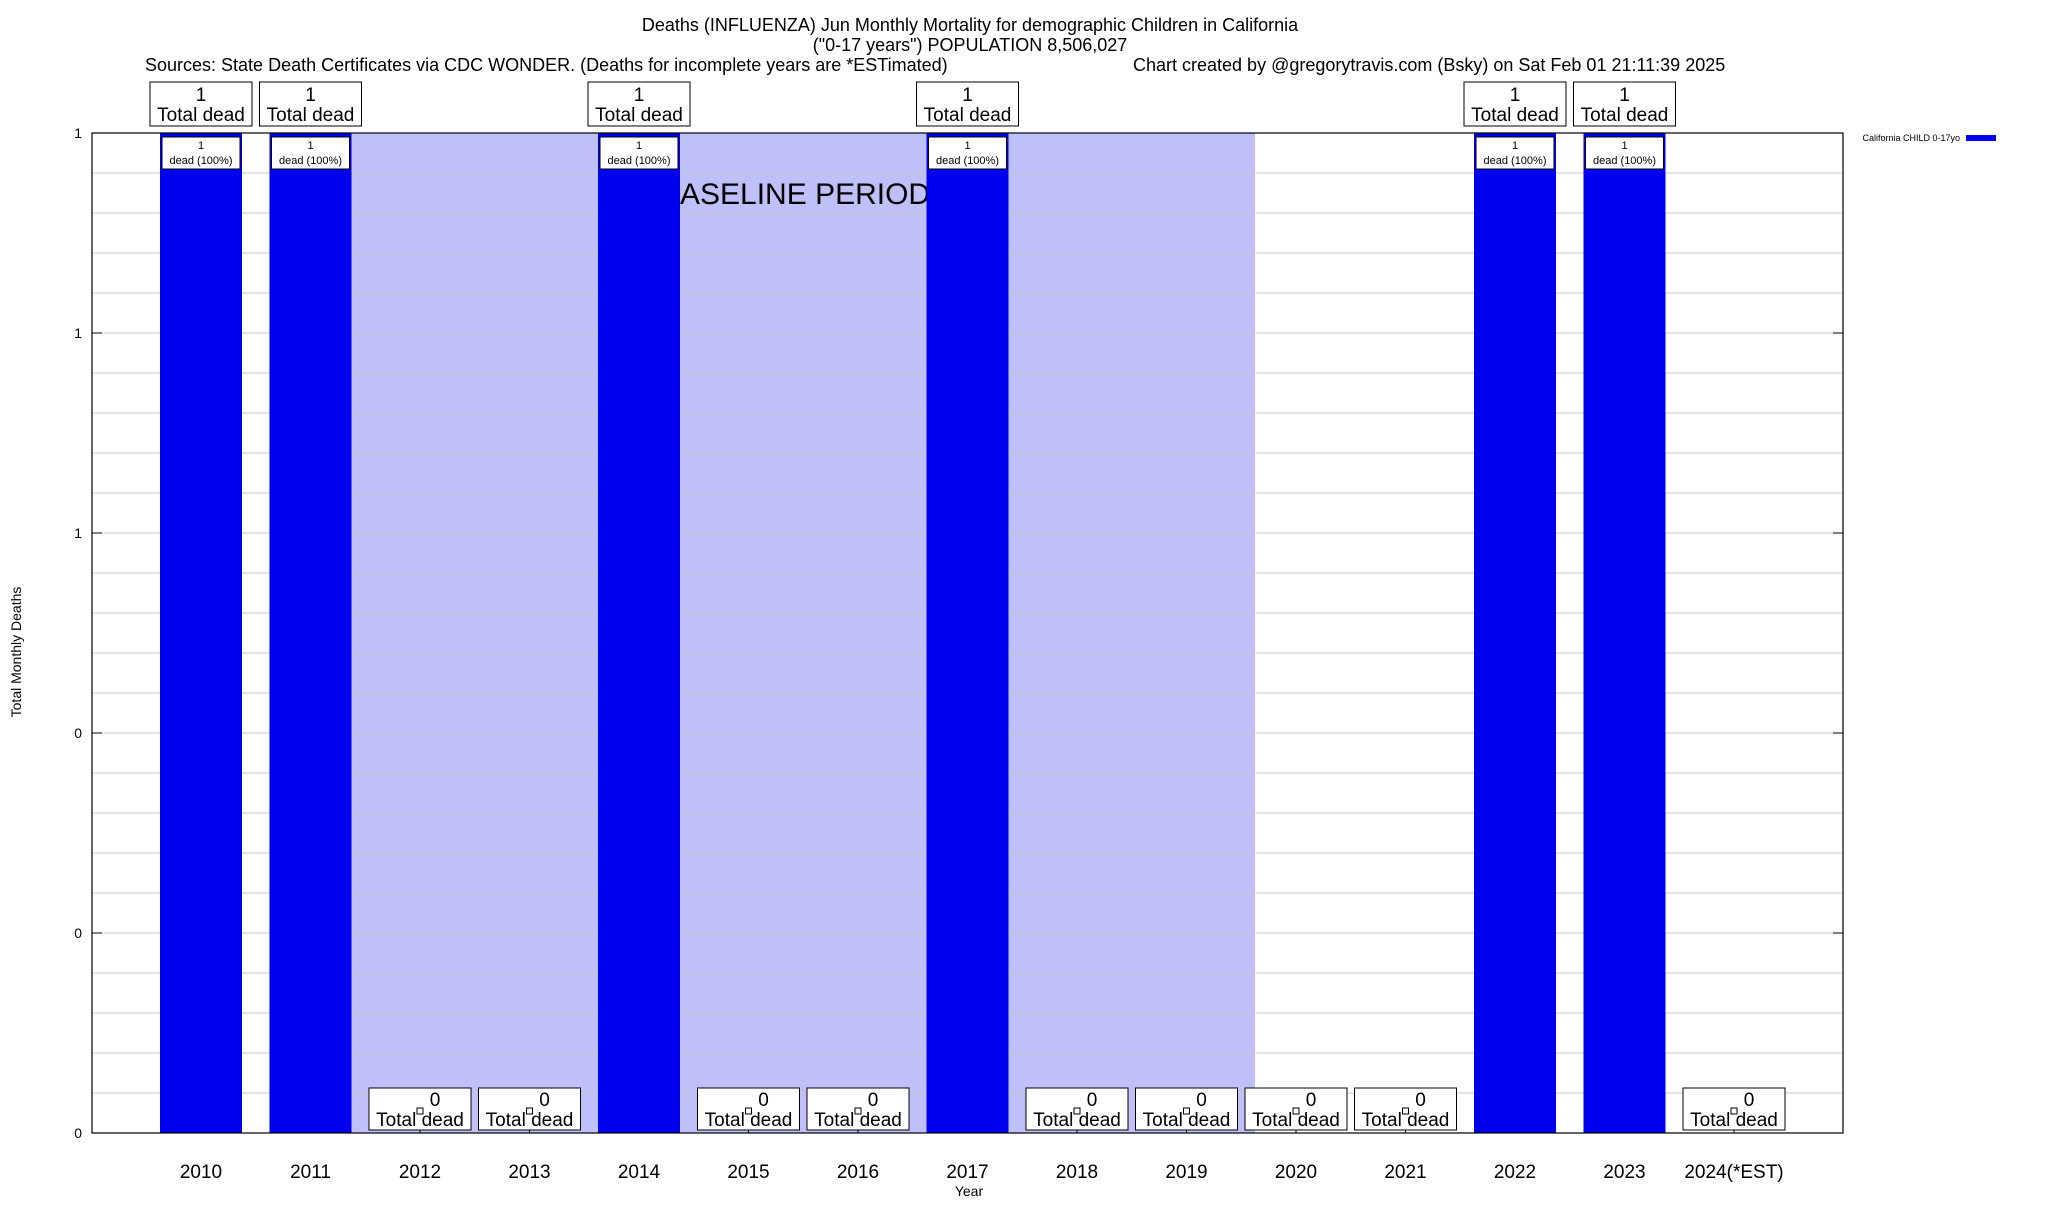 This screenshot has height=1205, width=2048. I want to click on x-tick-label: 2019, so click(1186, 1172).